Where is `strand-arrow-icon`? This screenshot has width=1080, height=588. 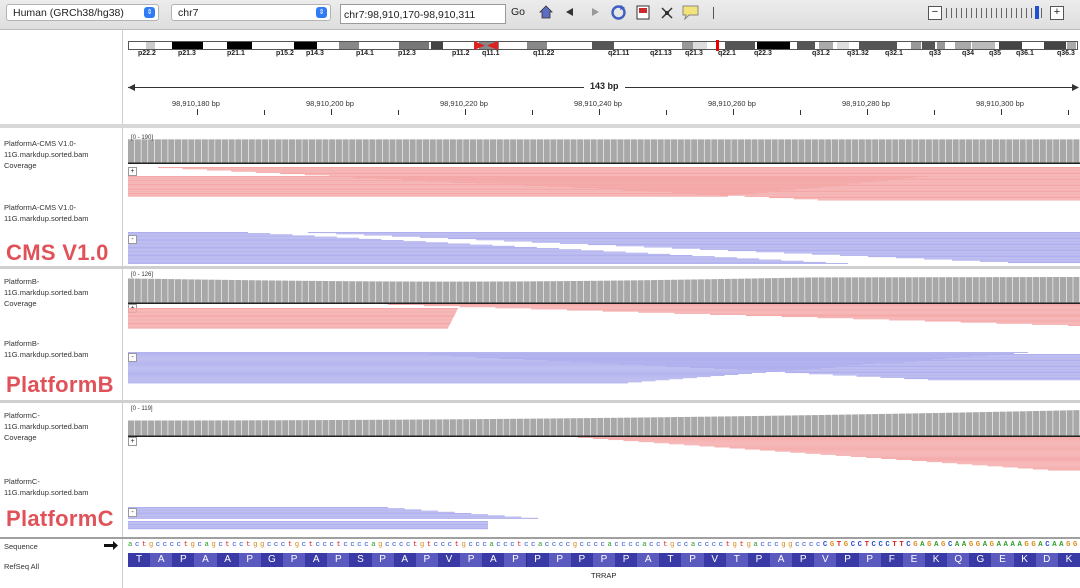 strand-arrow-icon is located at coordinates (111, 545).